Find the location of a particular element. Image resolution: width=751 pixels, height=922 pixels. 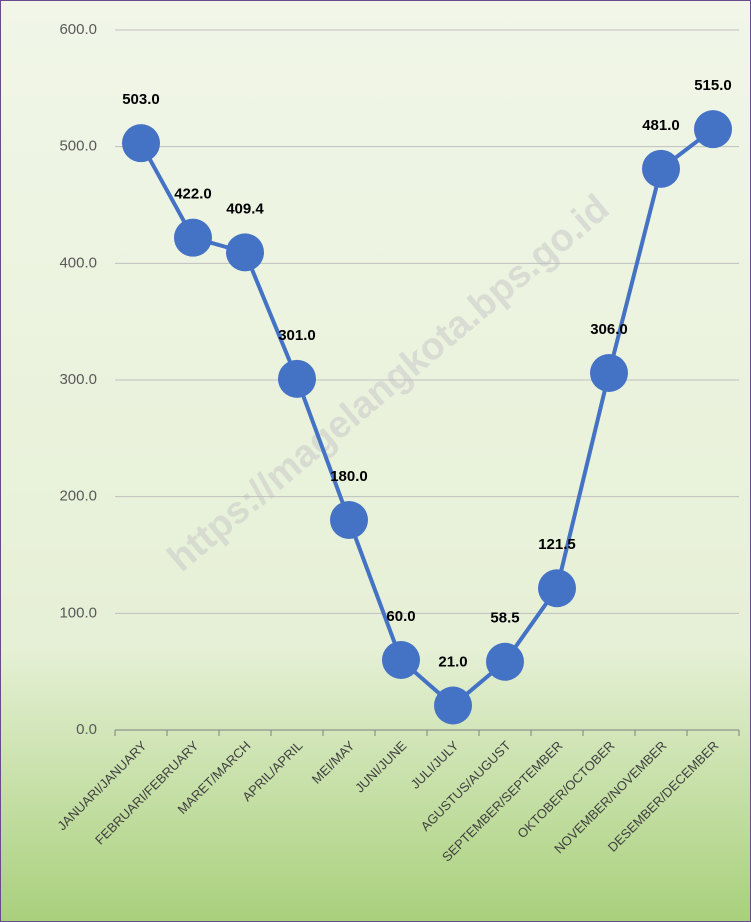

value-label: 481.0 is located at coordinates (661, 125).